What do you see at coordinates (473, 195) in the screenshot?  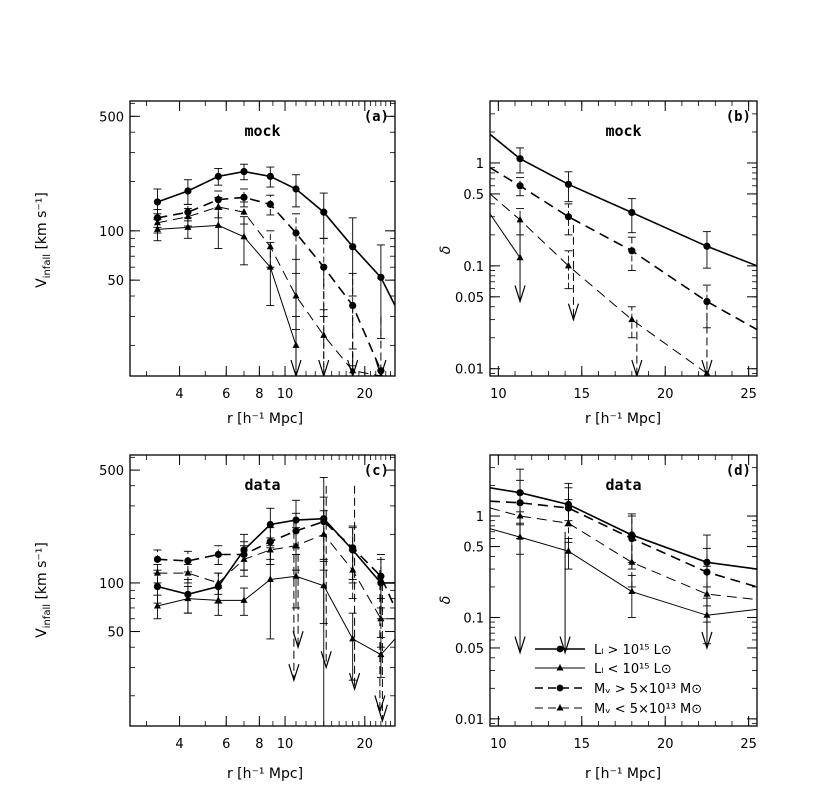 I see `y-tick-label: 0.5` at bounding box center [473, 195].